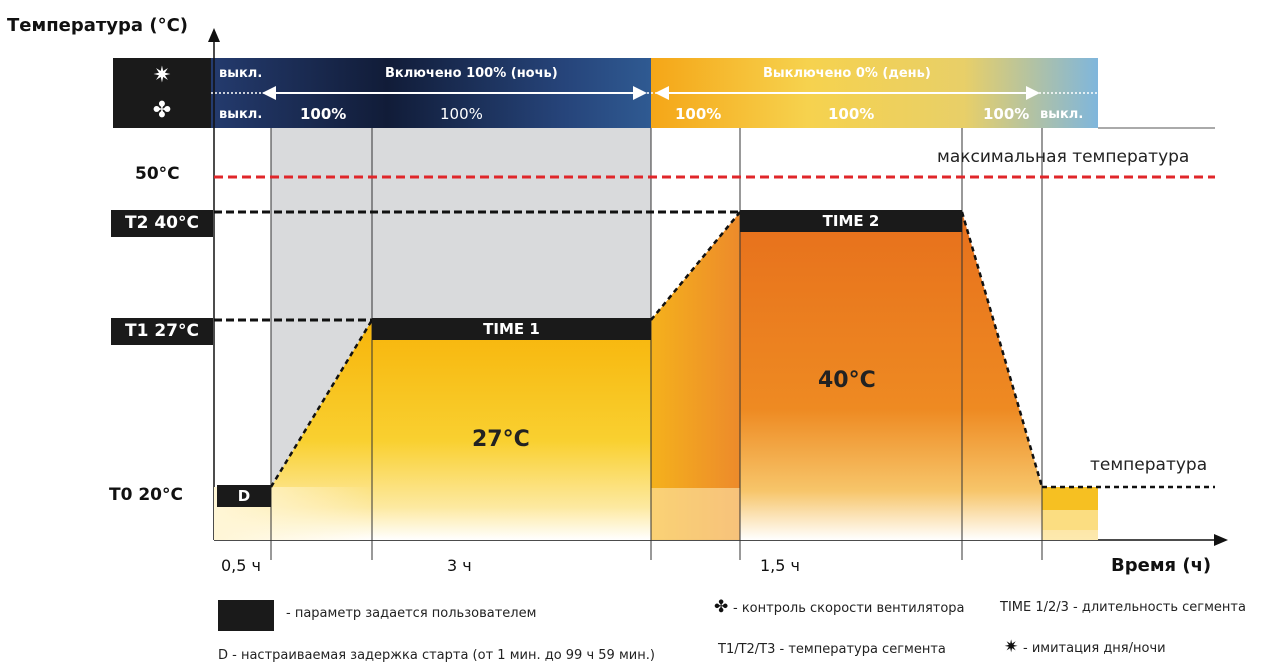 This screenshot has width=1270, height=666. What do you see at coordinates (832, 649) in the screenshot?
I see `legend-temps: T1/T2/T3 - температура сегмента` at bounding box center [832, 649].